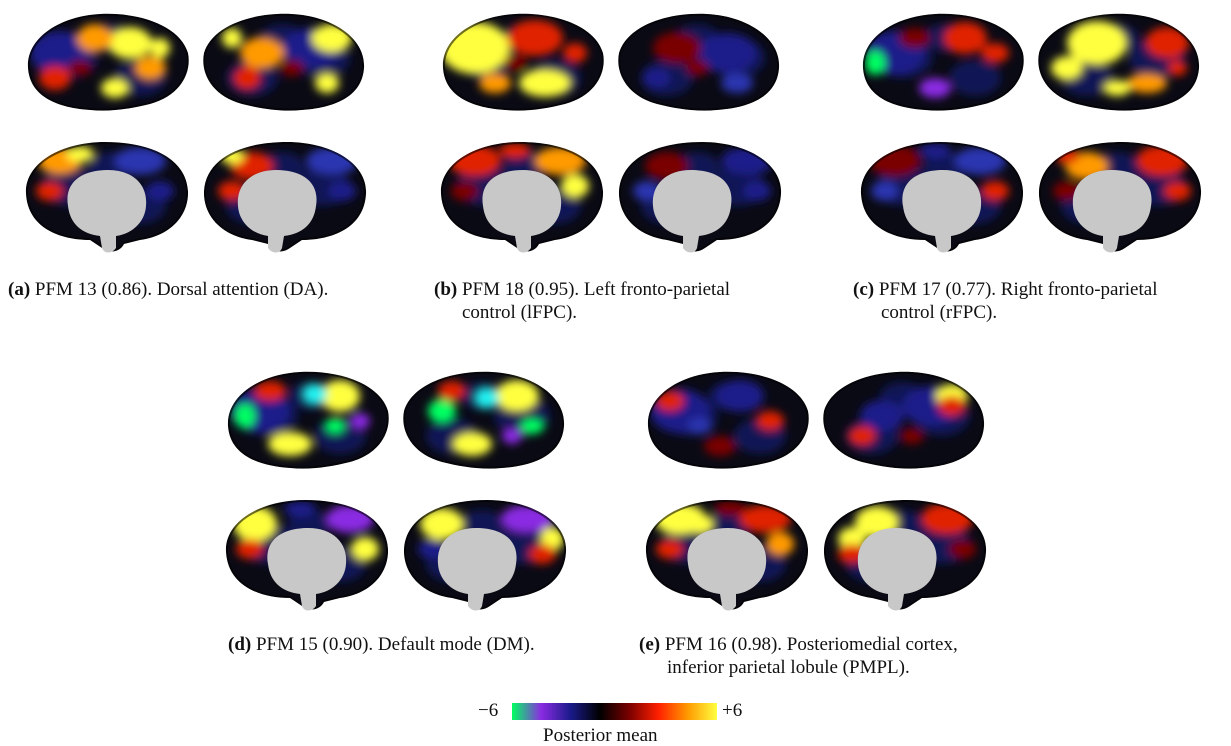  I want to click on caption-d: (d) PFM 15 (0.90). Default mode (DM)., so click(381, 644).